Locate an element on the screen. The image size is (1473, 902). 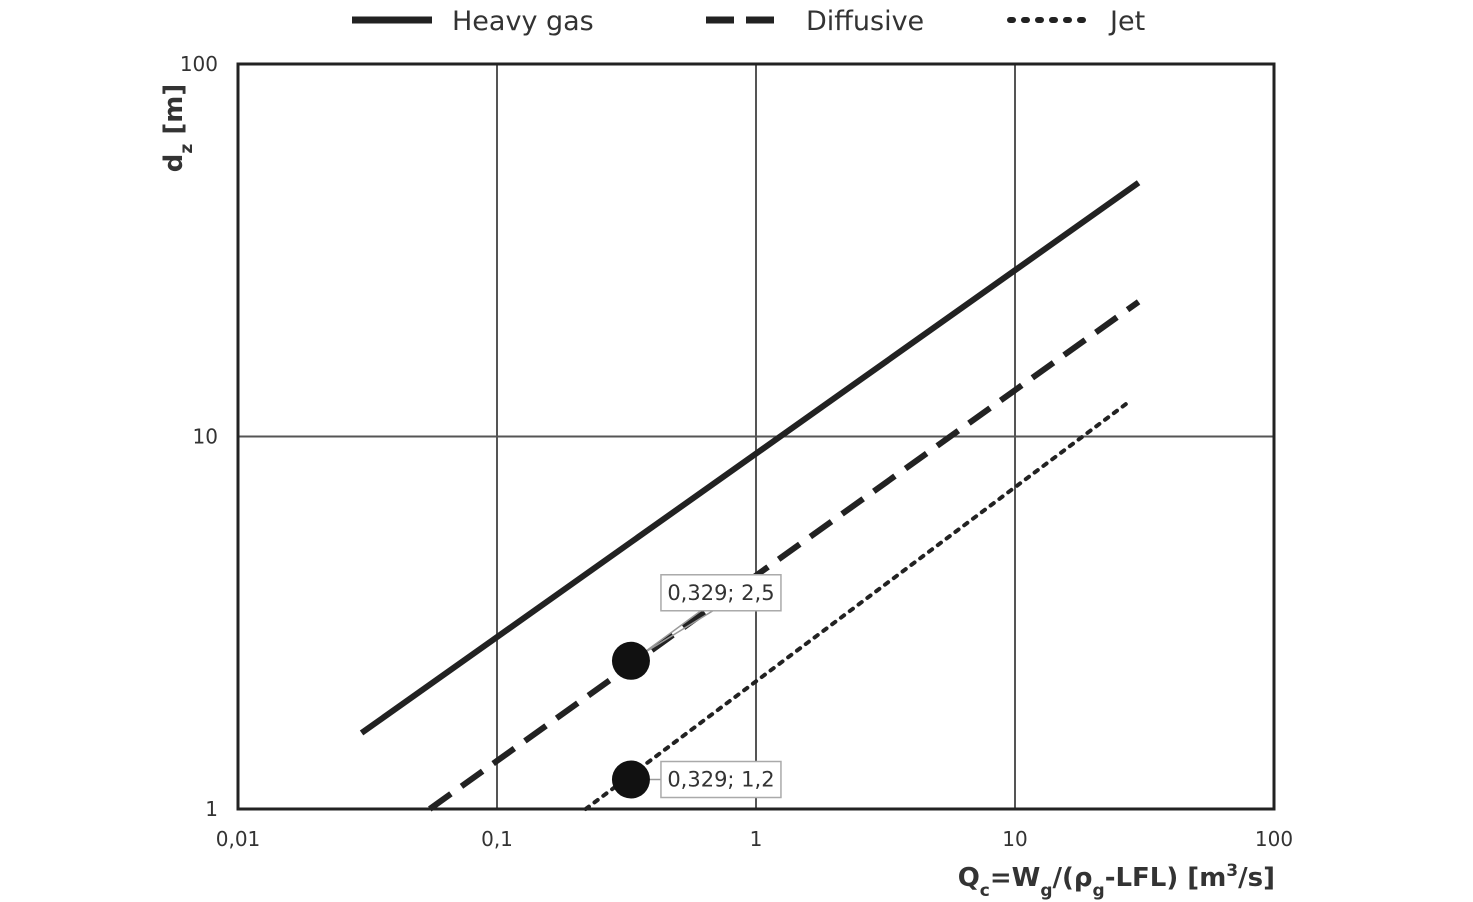
y-axis-ticks: 1 10 100 is located at coordinates (199, 436).